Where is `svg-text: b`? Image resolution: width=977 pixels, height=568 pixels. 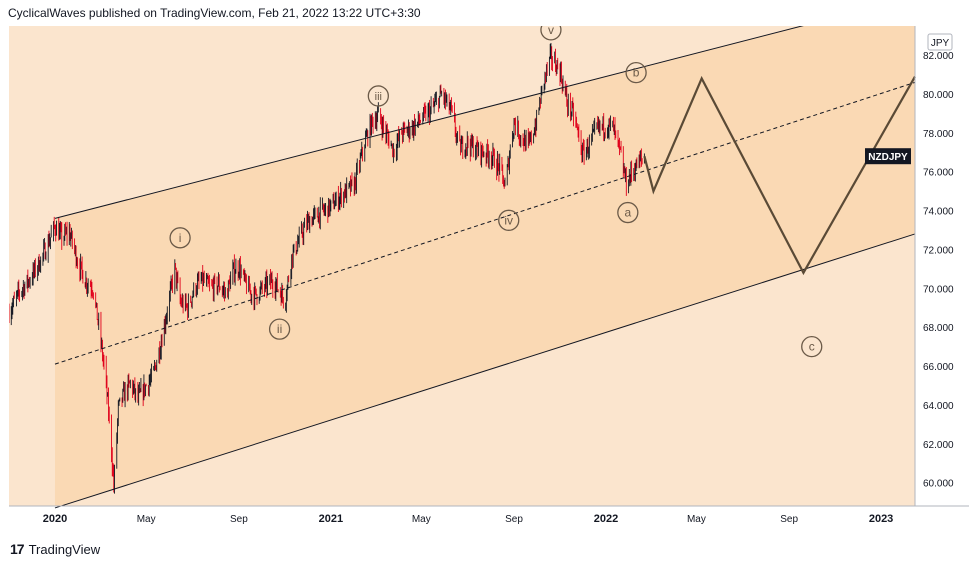
svg-text: b is located at coordinates (636, 73).